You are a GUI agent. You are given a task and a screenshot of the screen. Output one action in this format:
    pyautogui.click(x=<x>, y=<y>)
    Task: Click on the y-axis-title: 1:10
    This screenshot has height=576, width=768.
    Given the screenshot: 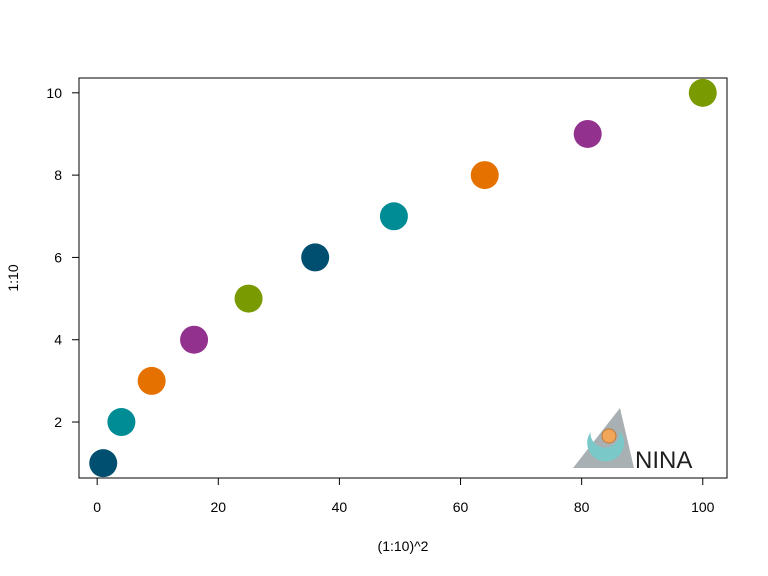 What is the action you would take?
    pyautogui.click(x=13, y=277)
    